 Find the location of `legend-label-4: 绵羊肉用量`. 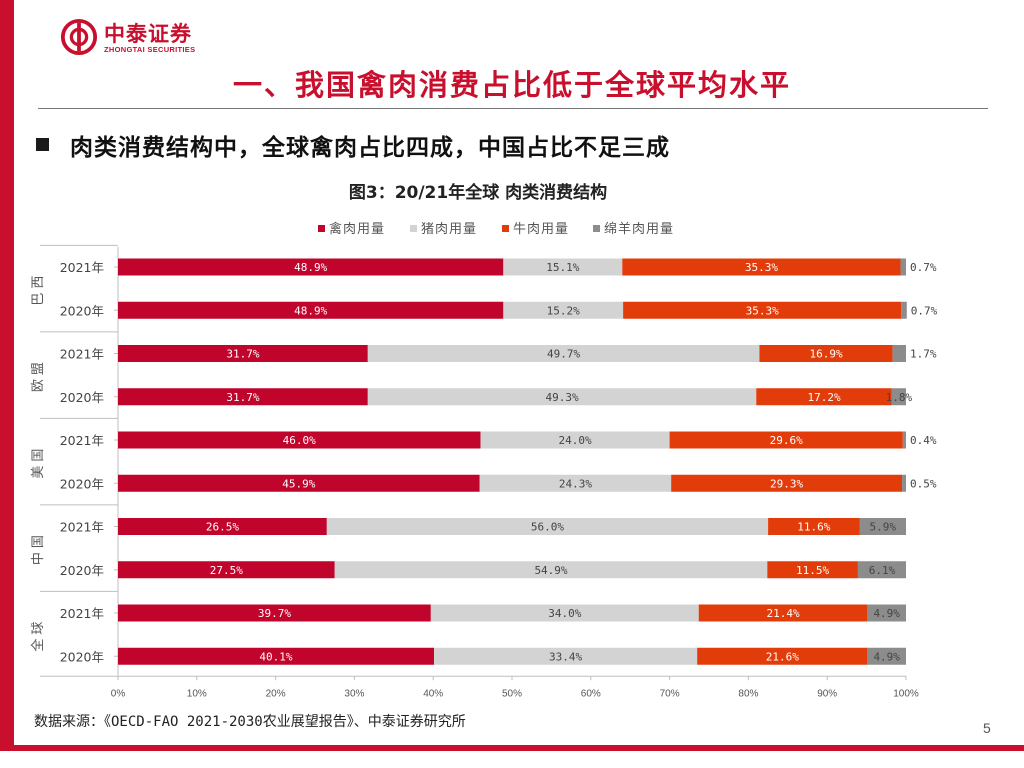

legend-label-4: 绵羊肉用量 is located at coordinates (639, 229).